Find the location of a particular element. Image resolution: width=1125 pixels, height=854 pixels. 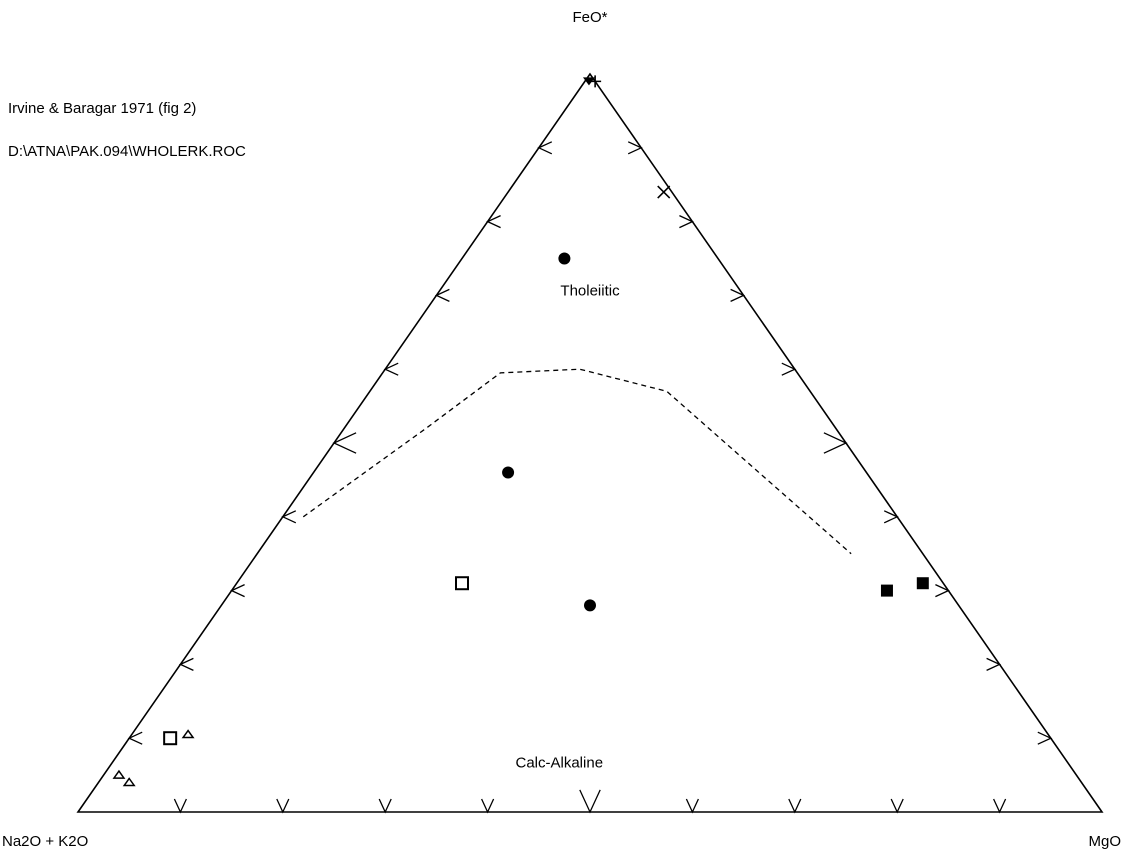

chart-file-path: D:\ATNA\PAK.094\WHOLERK.ROC is located at coordinates (127, 151).